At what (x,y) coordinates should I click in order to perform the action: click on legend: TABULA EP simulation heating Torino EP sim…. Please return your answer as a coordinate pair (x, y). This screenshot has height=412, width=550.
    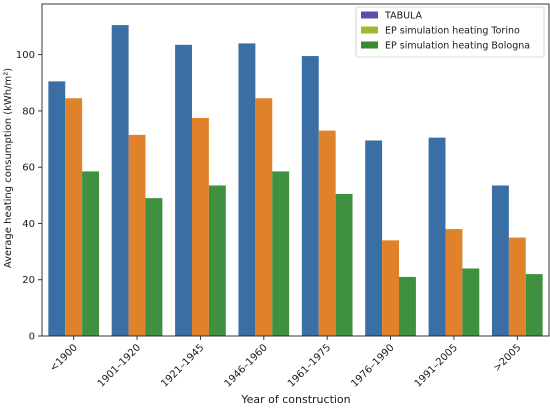
    Looking at the image, I should click on (450, 32).